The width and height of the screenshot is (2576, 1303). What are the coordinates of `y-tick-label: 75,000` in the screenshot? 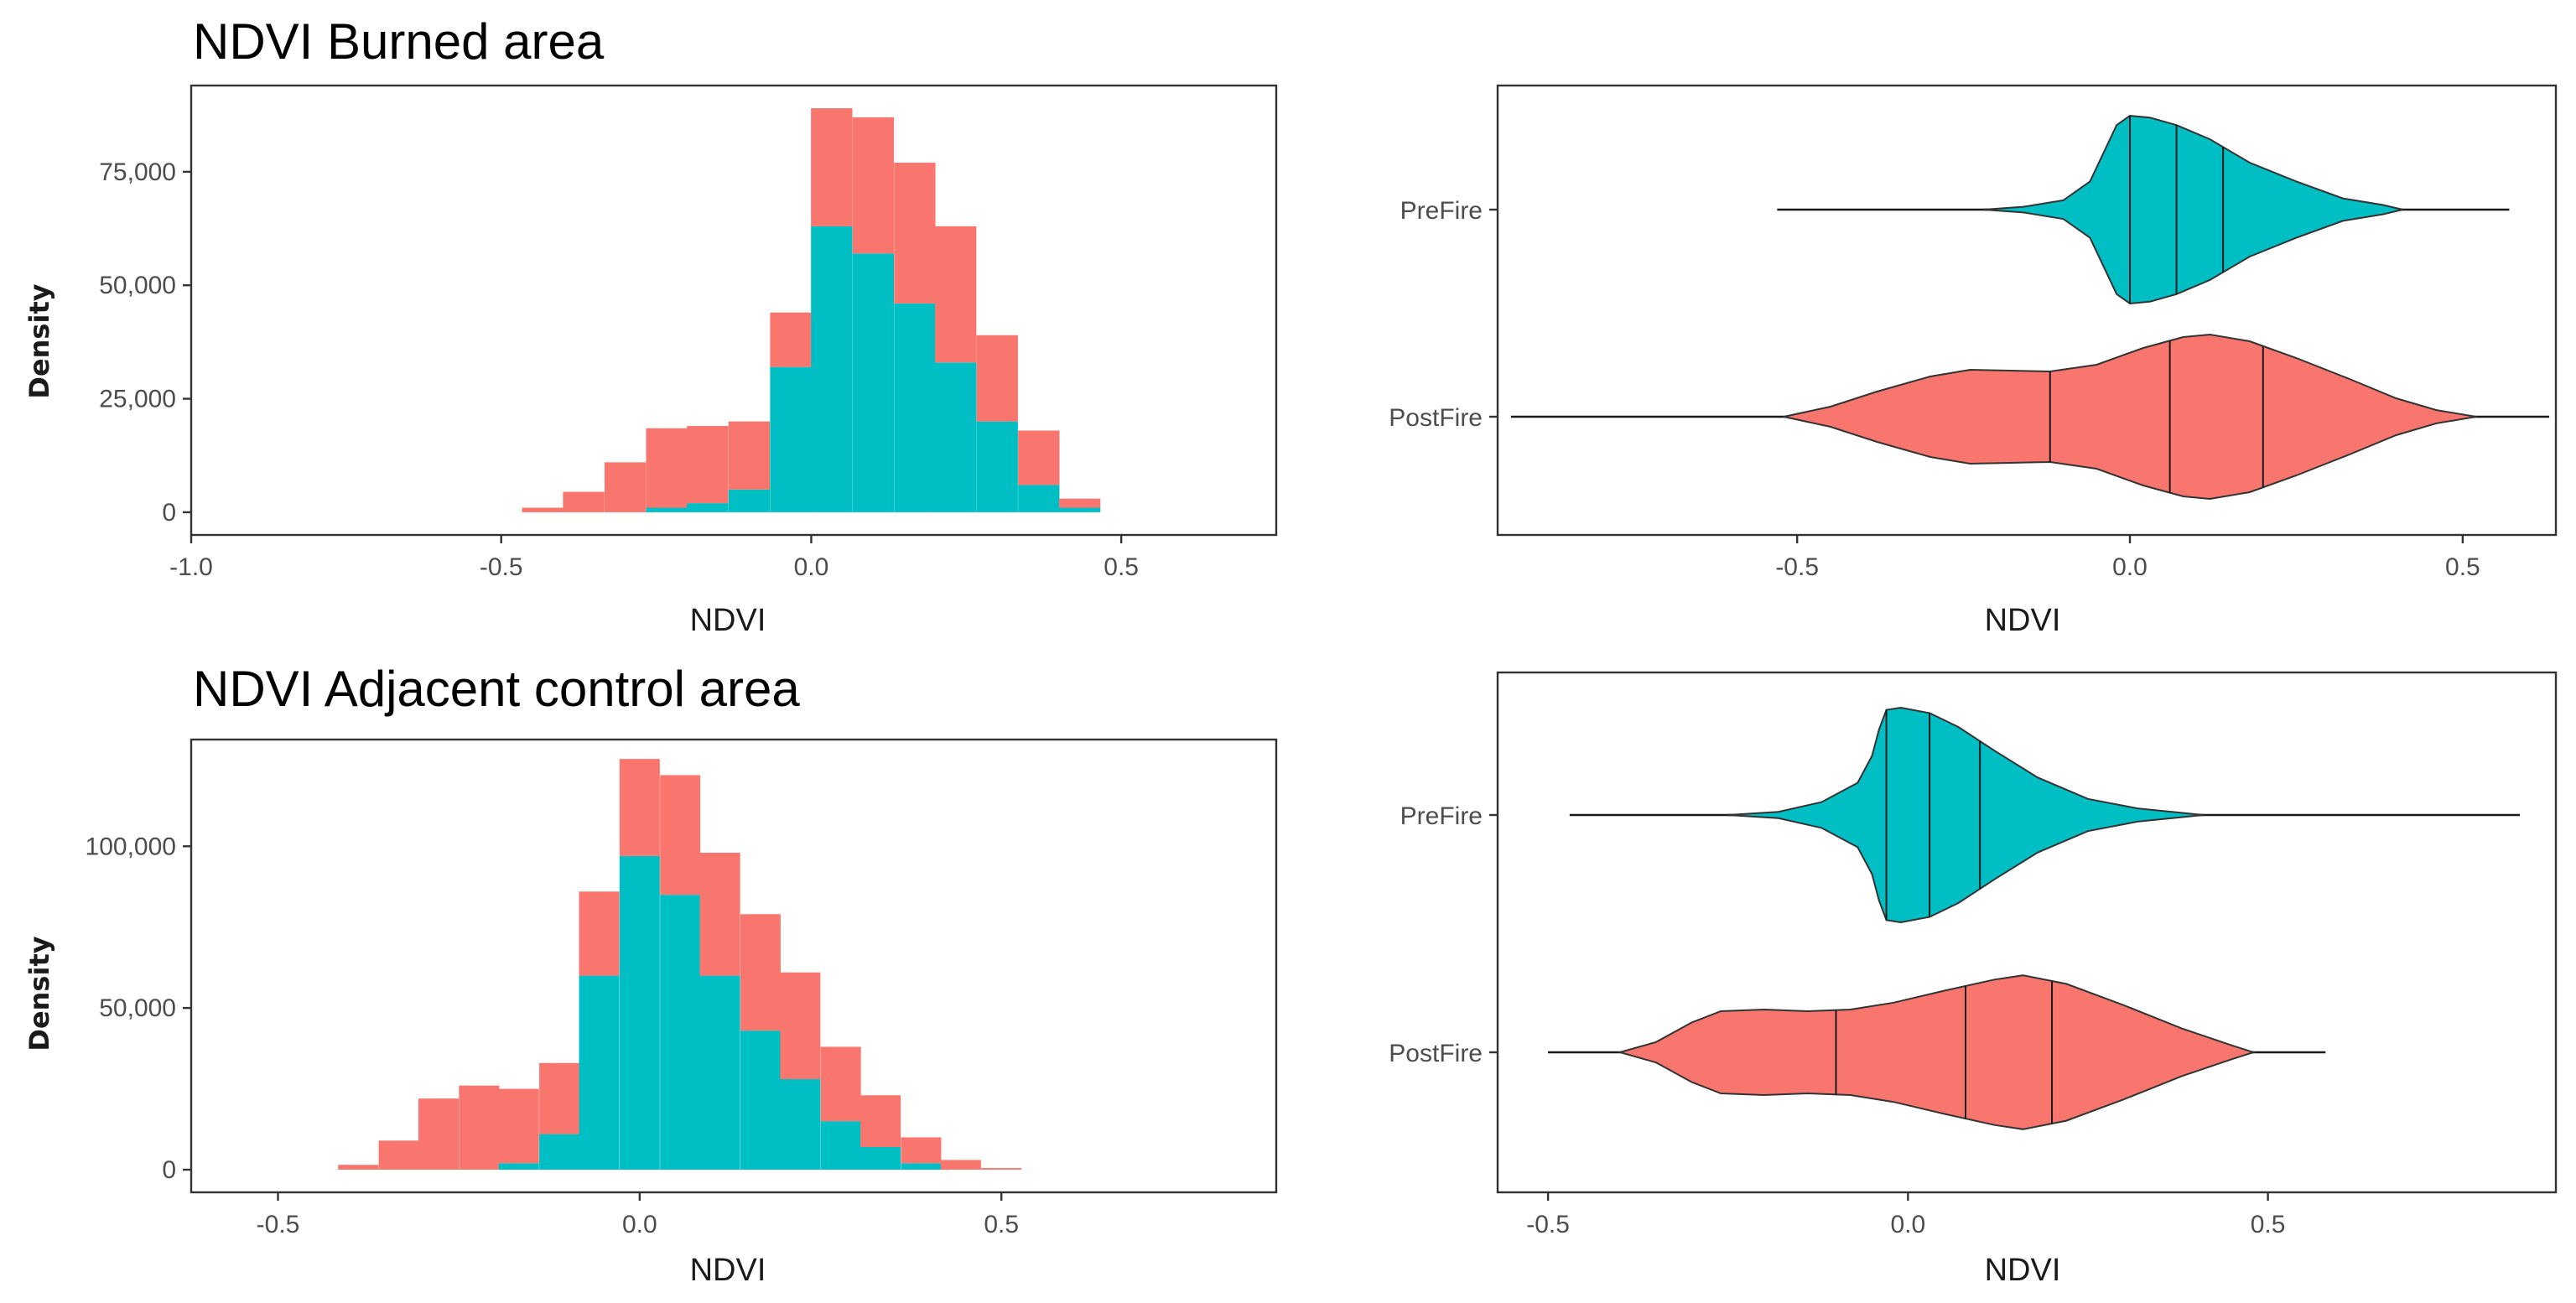 It's located at (137, 172).